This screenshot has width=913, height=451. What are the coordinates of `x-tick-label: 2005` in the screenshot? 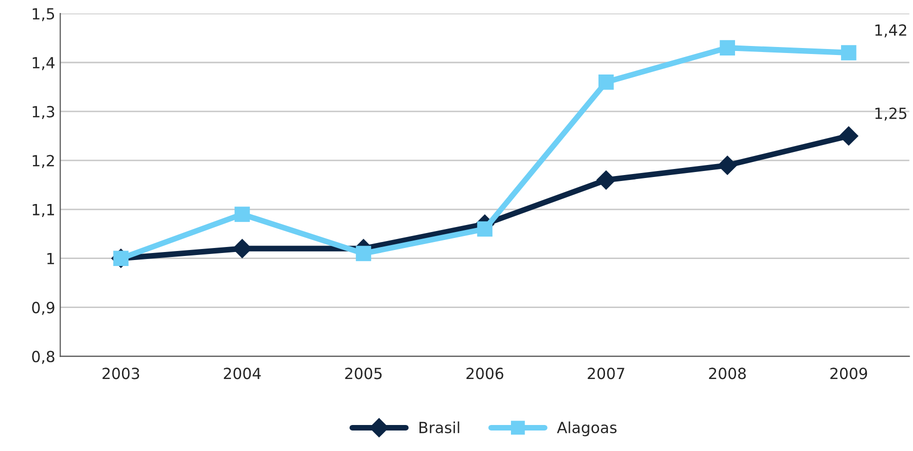 It's located at (363, 374).